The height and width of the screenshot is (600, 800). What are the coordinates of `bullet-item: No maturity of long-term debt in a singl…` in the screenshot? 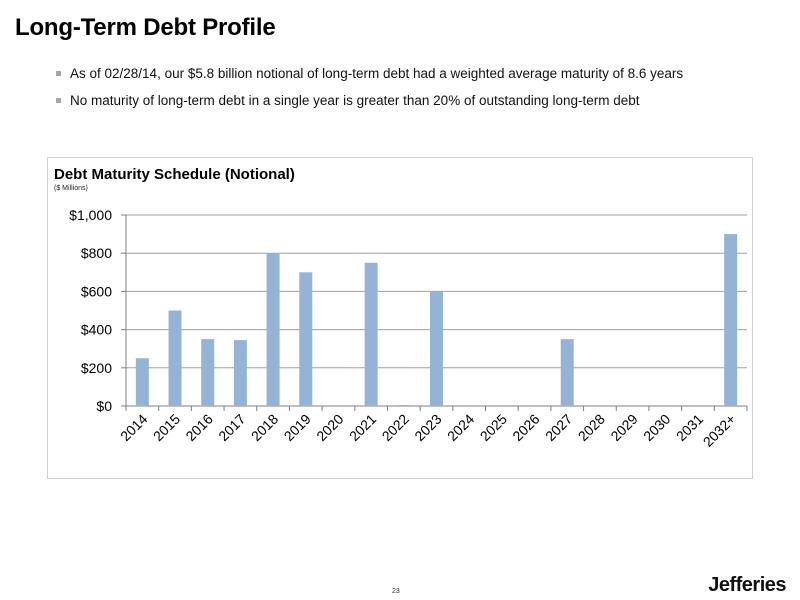 It's located at (406, 100).